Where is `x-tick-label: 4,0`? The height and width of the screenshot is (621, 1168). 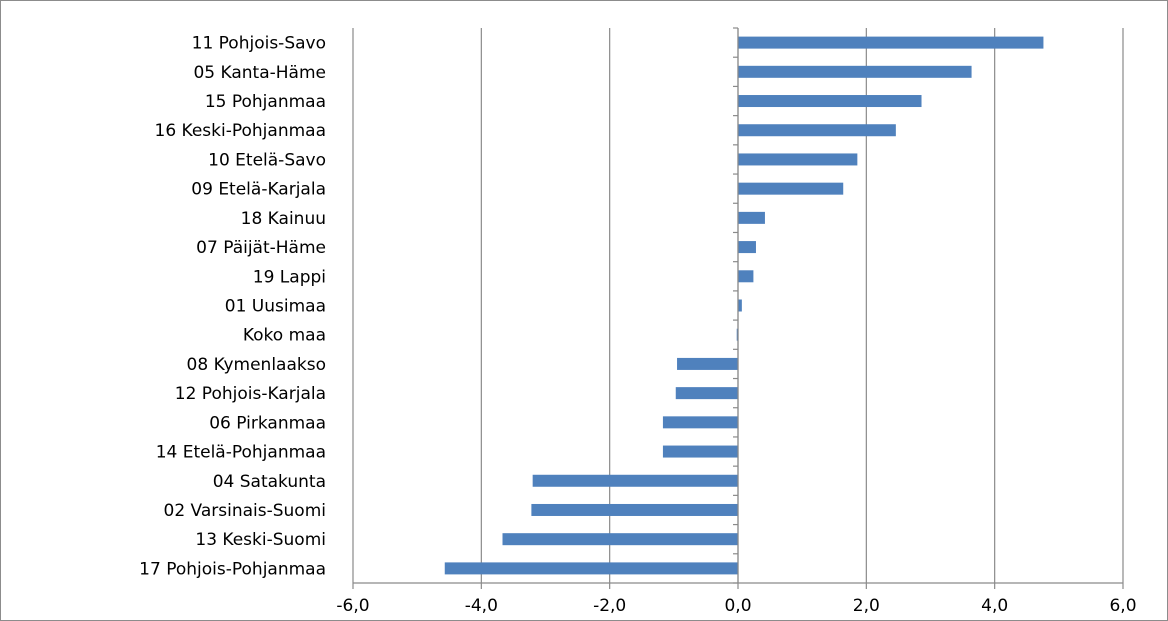 x-tick-label: 4,0 is located at coordinates (994, 606).